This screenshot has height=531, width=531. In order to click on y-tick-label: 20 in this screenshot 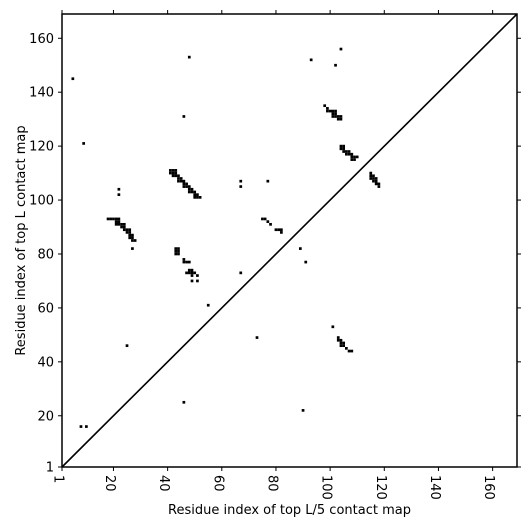, I will do `click(45, 416)`.